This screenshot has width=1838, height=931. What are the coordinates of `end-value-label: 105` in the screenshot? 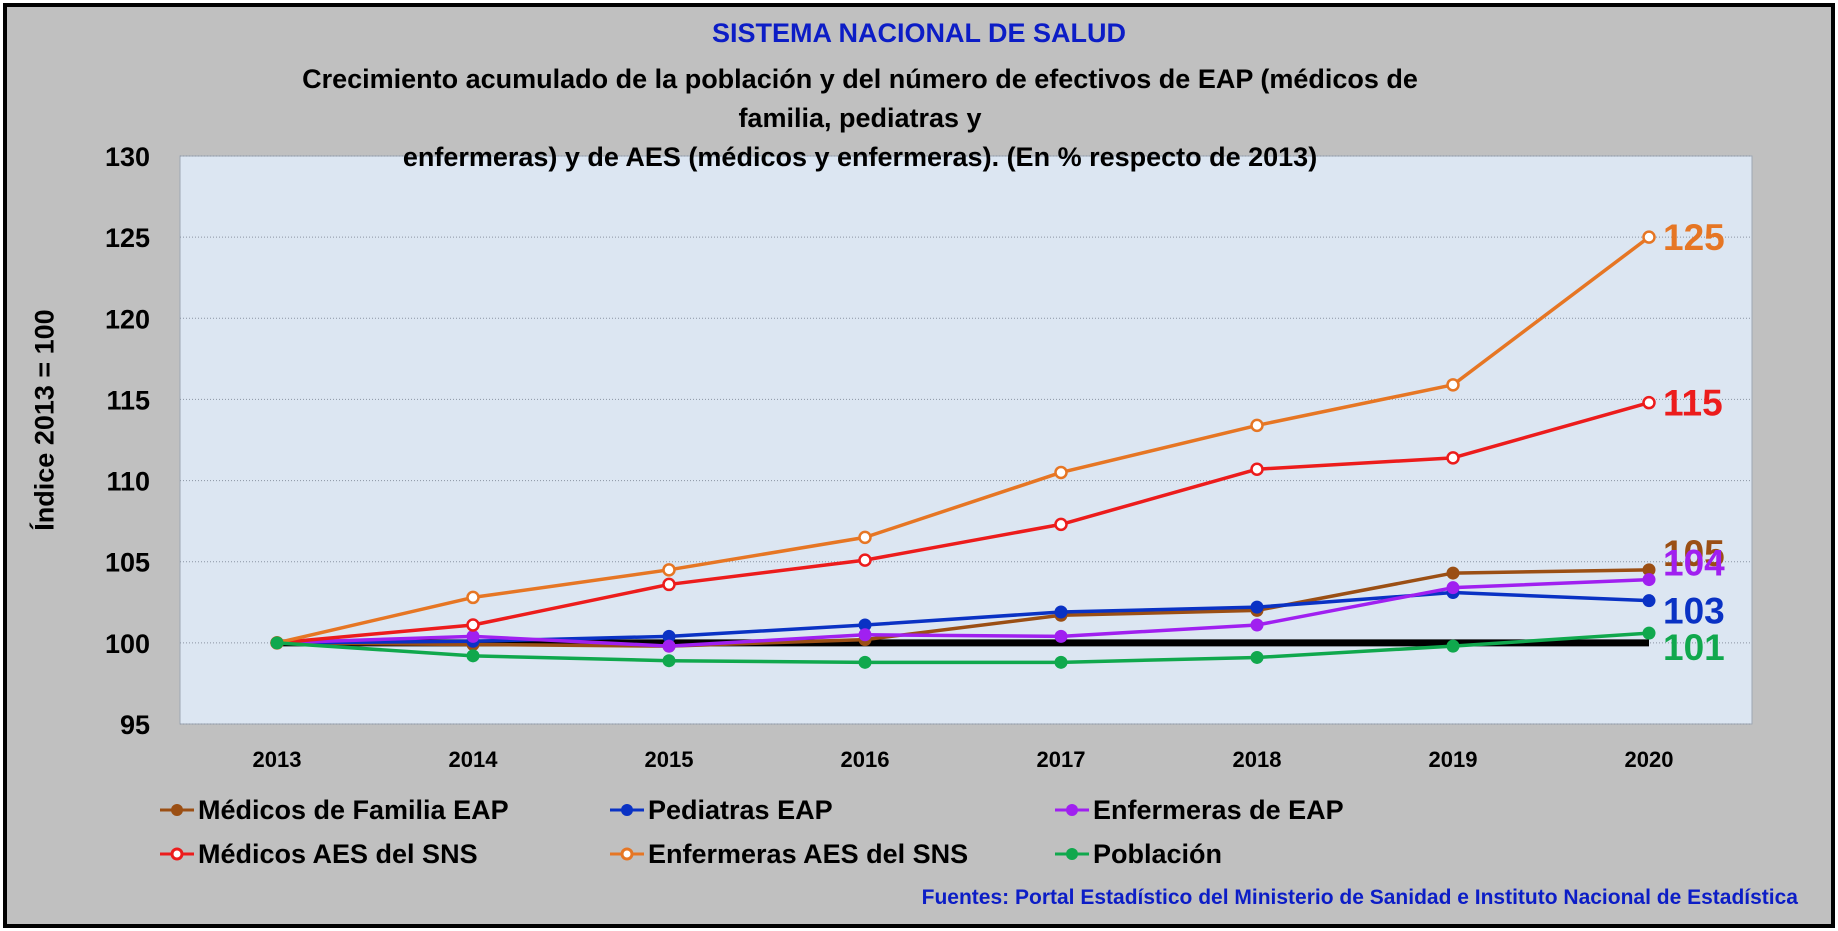 It's located at (1694, 553).